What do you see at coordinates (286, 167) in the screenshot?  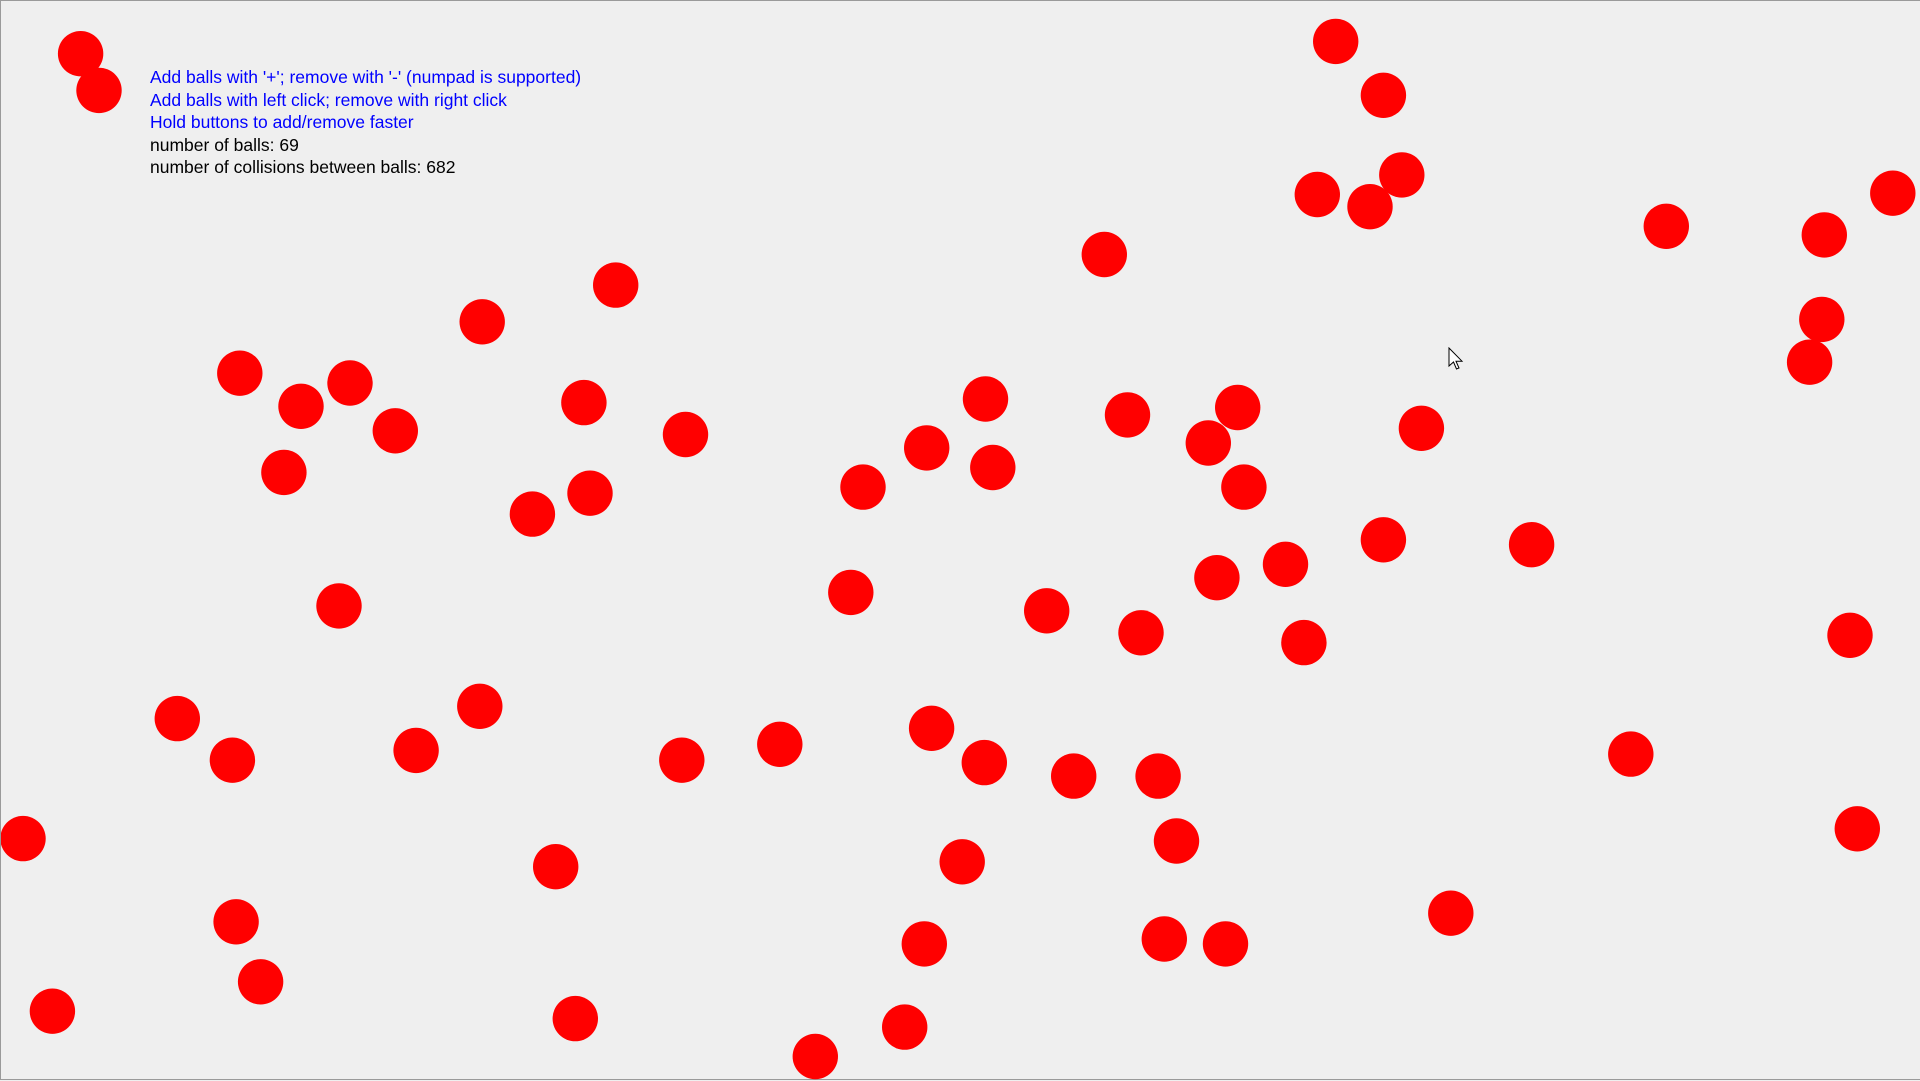 I see `collision-count-label: number of collisions between balls:` at bounding box center [286, 167].